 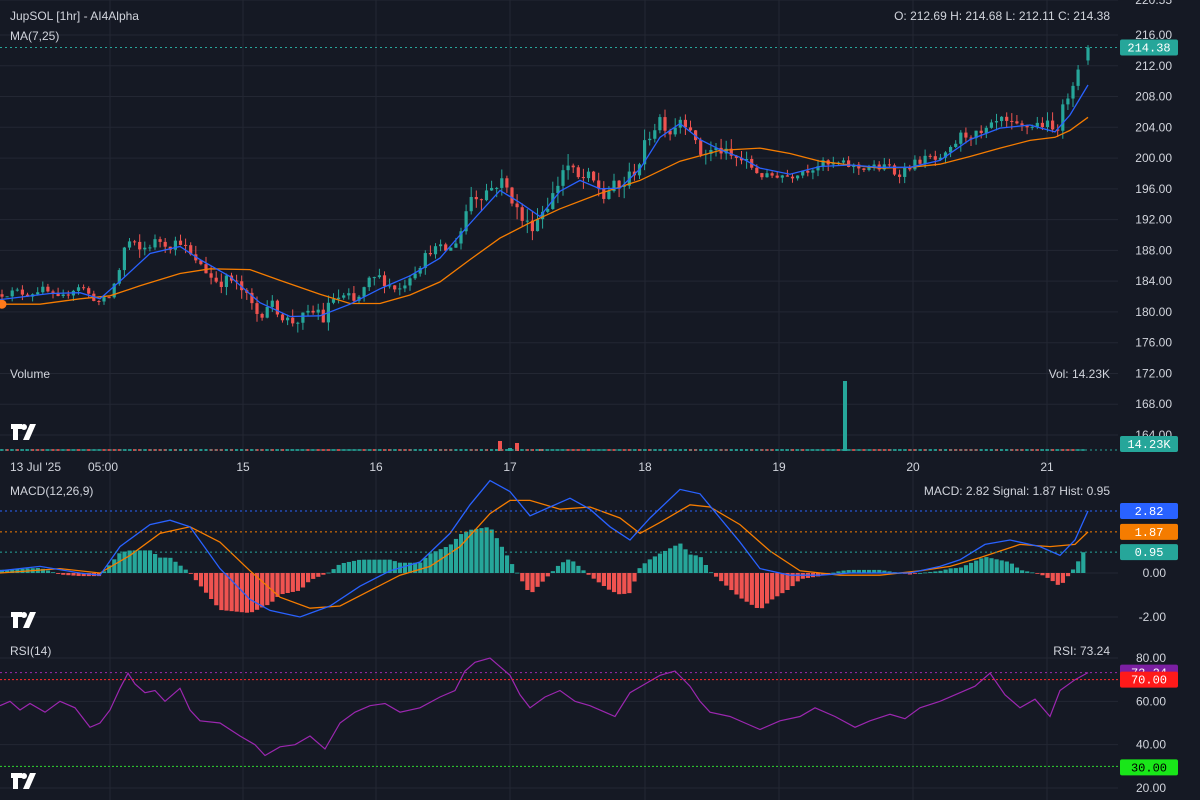 What do you see at coordinates (1151, 701) in the screenshot?
I see `rsi-tick-label: 60.00` at bounding box center [1151, 701].